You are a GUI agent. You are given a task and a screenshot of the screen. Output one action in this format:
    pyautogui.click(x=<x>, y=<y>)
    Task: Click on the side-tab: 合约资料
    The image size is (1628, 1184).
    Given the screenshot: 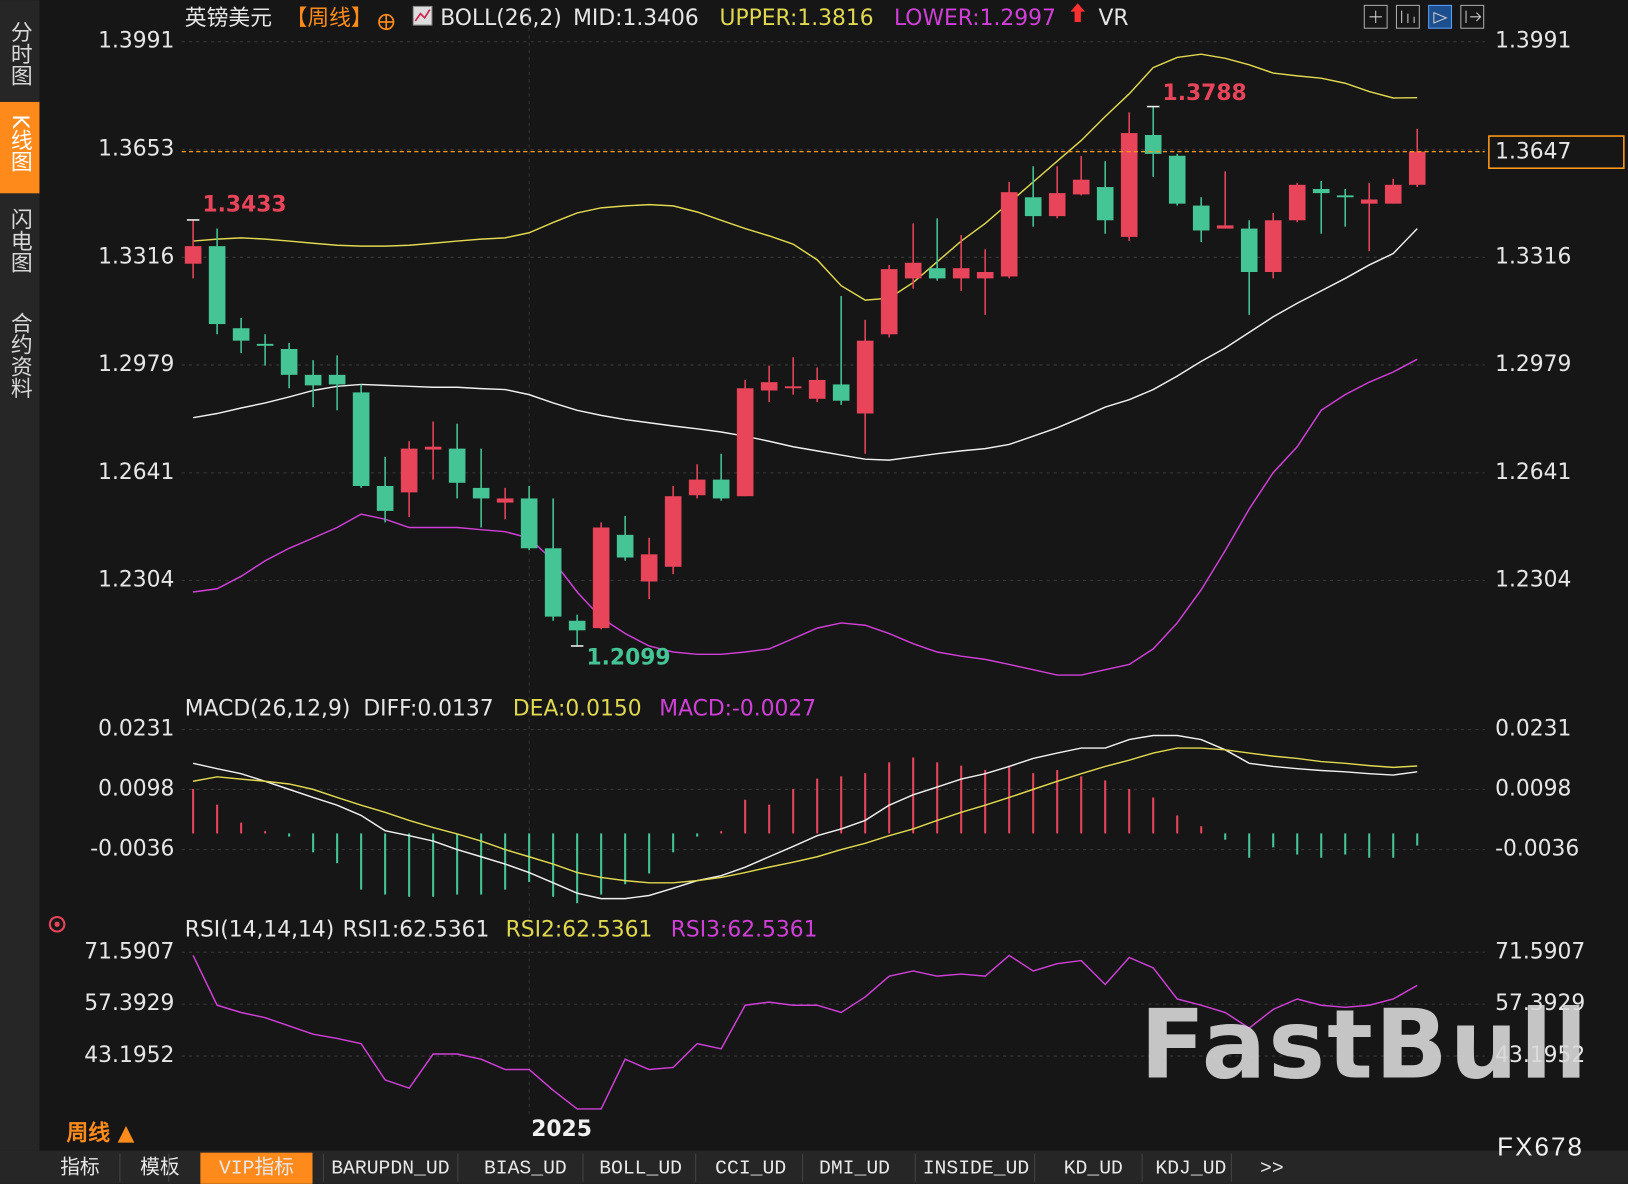 What is the action you would take?
    pyautogui.click(x=19, y=356)
    